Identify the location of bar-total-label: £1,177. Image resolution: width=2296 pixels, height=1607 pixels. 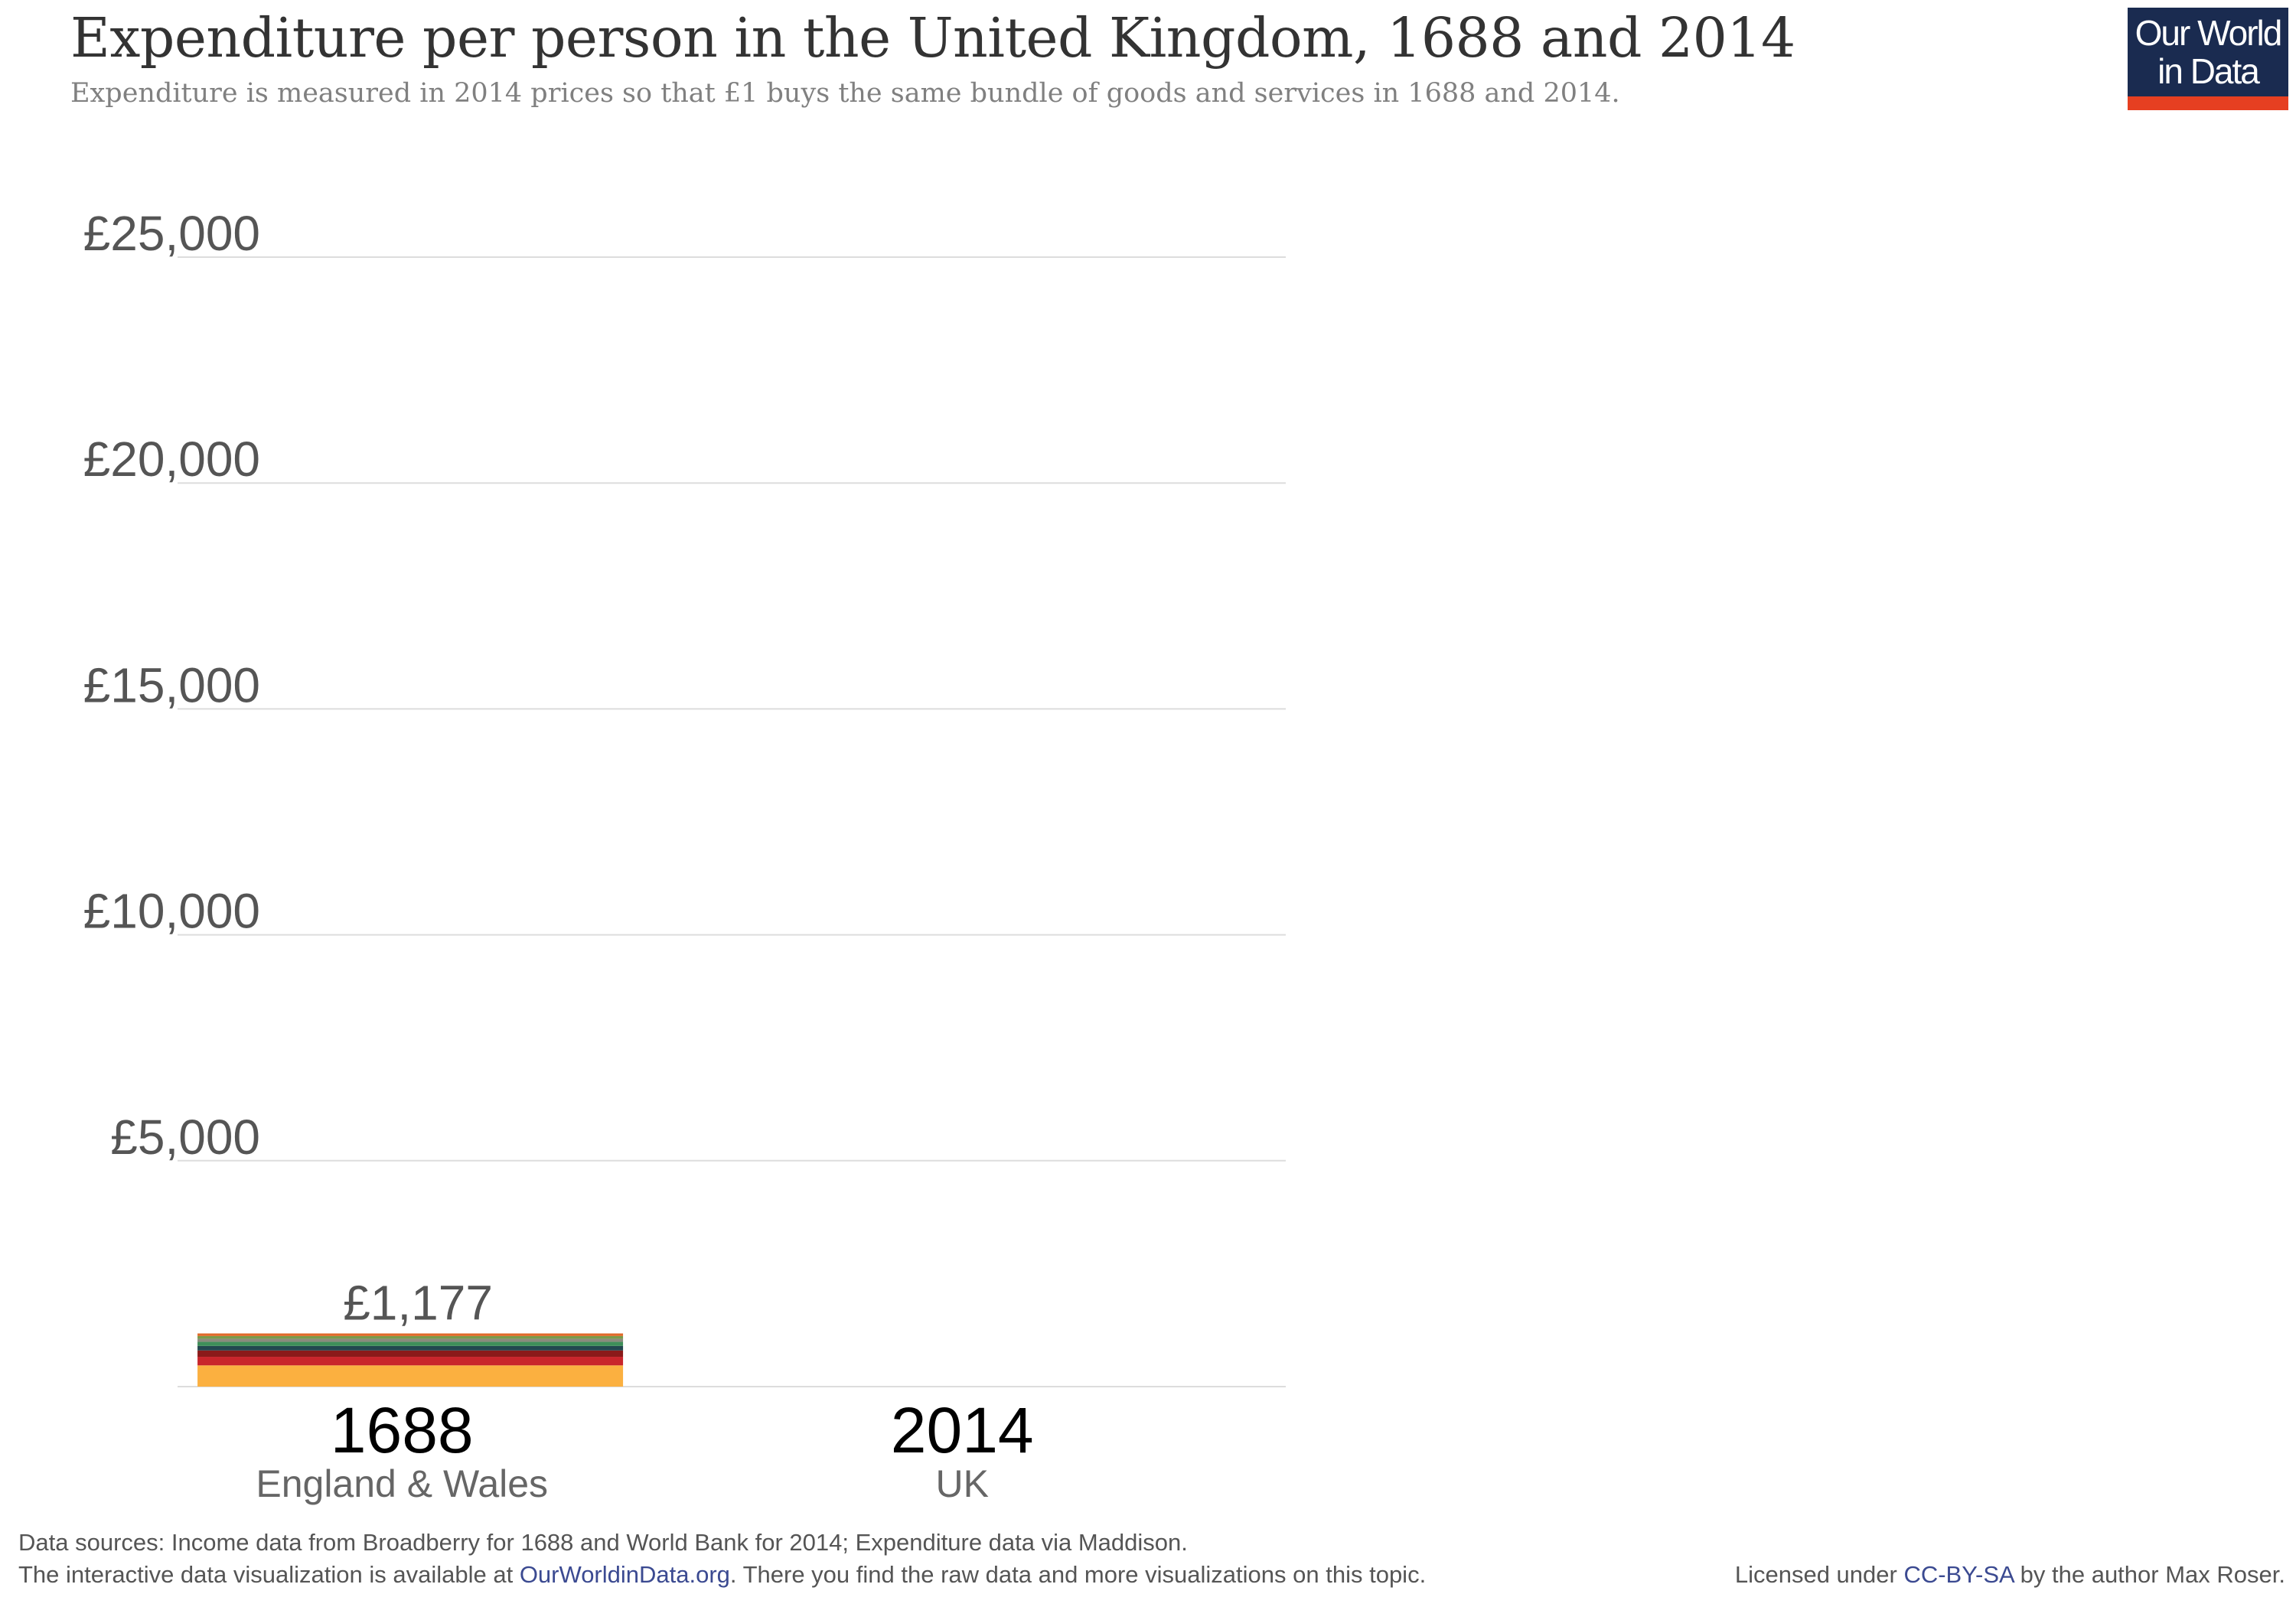
(418, 1303).